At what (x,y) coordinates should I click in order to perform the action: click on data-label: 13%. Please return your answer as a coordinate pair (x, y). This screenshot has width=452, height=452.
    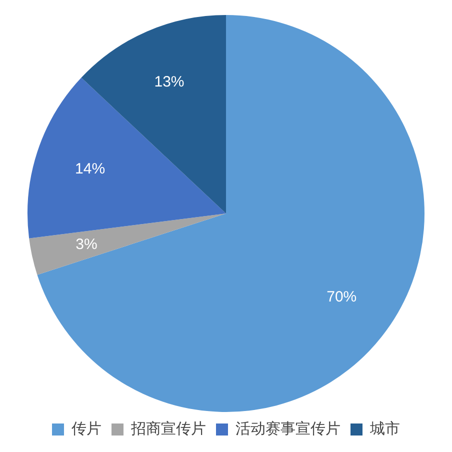
    Looking at the image, I should click on (169, 81).